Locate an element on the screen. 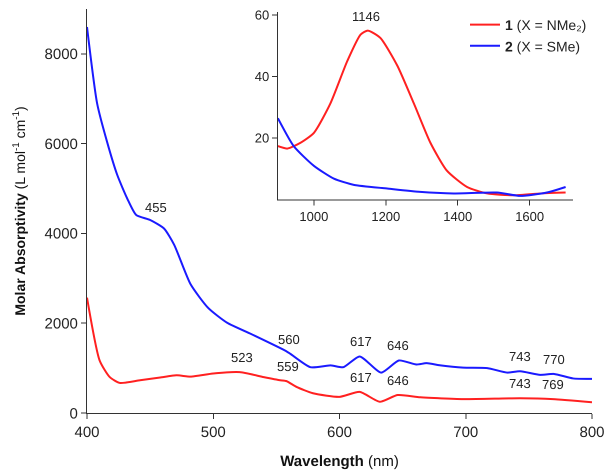 Image resolution: width=612 pixels, height=474 pixels. line-series is located at coordinates (422, 157).